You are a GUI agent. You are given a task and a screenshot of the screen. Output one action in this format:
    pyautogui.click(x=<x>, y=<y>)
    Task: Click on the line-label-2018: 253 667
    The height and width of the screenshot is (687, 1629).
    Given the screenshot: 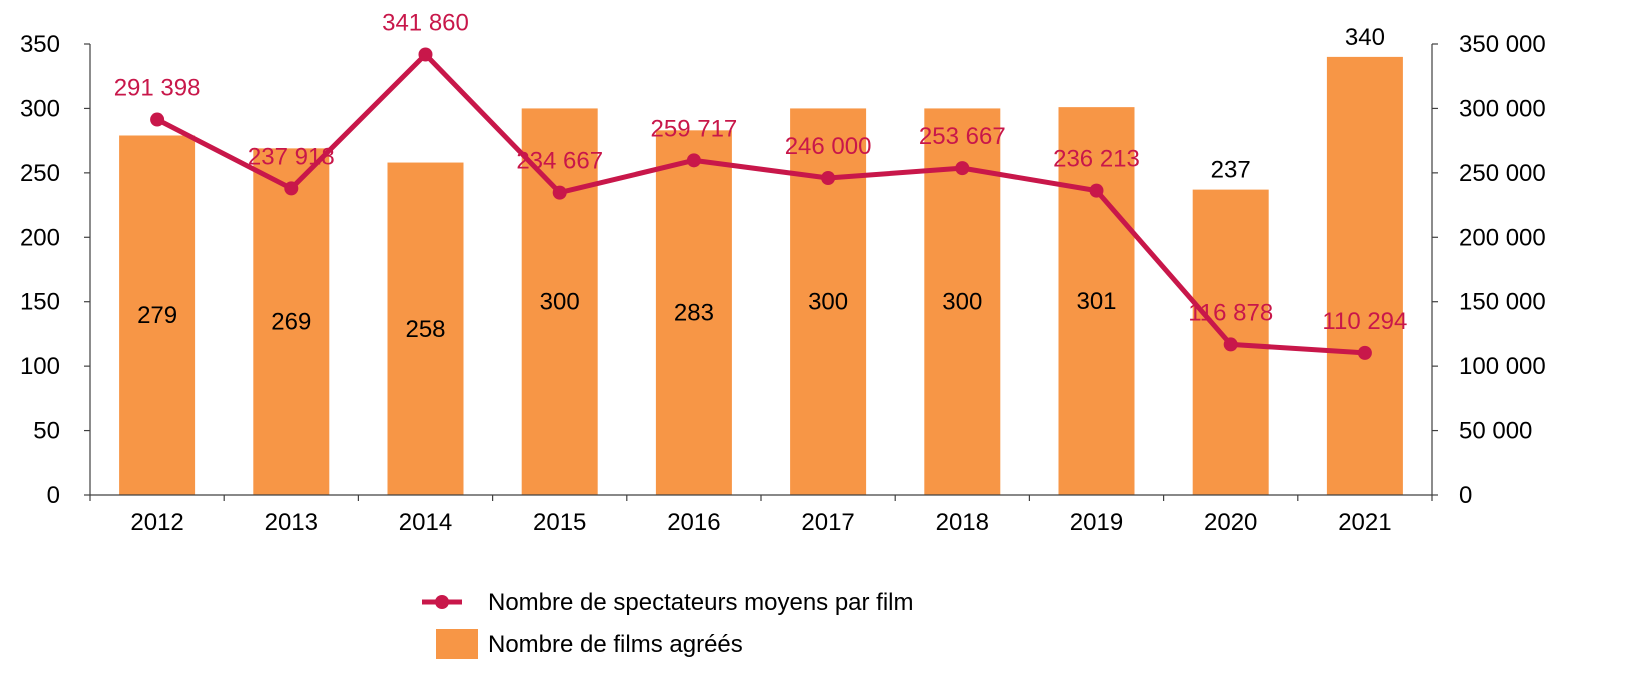 What is the action you would take?
    pyautogui.click(x=962, y=136)
    